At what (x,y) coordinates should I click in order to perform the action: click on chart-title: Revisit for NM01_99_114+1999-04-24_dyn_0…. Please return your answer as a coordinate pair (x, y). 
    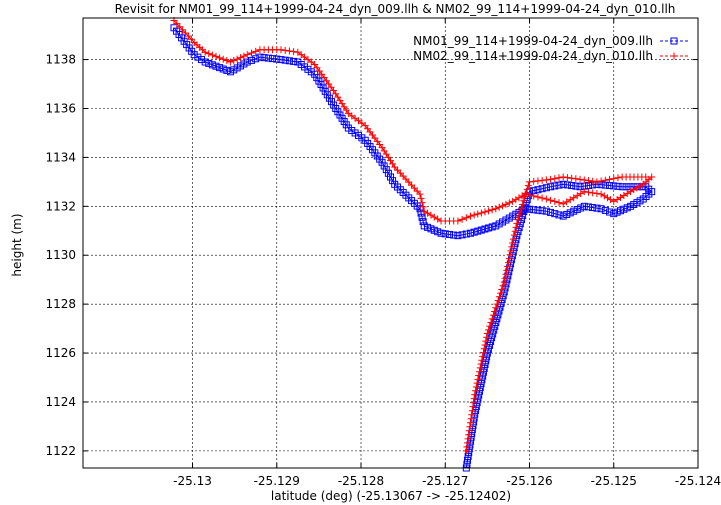
    Looking at the image, I should click on (395, 9).